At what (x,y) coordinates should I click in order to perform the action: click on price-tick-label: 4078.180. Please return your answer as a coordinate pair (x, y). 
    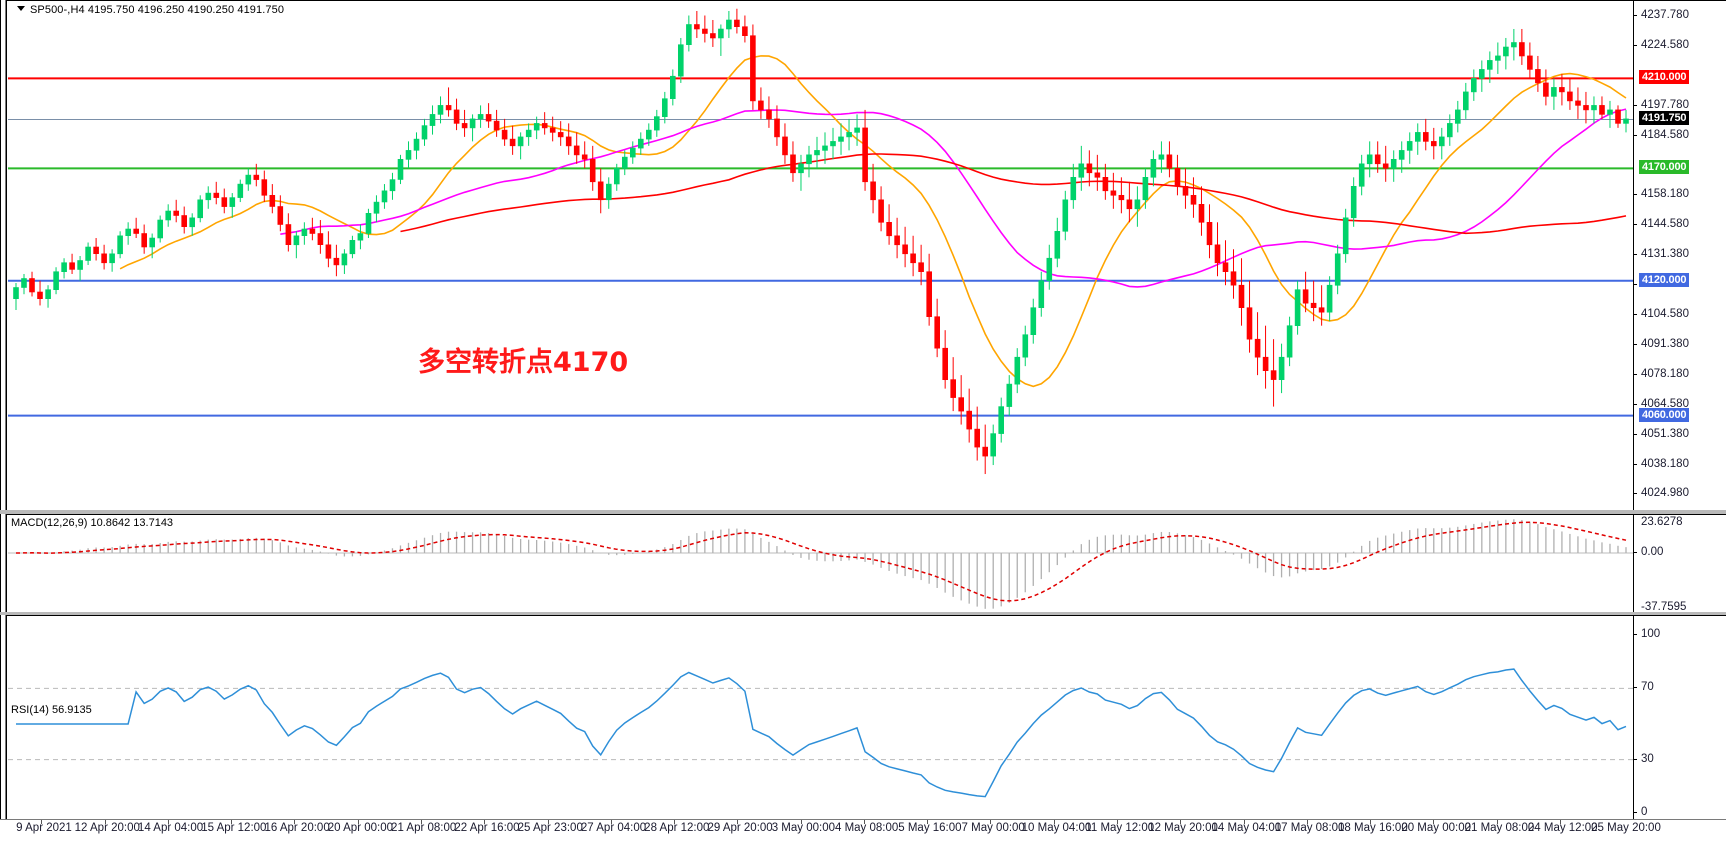
    Looking at the image, I should click on (1665, 373).